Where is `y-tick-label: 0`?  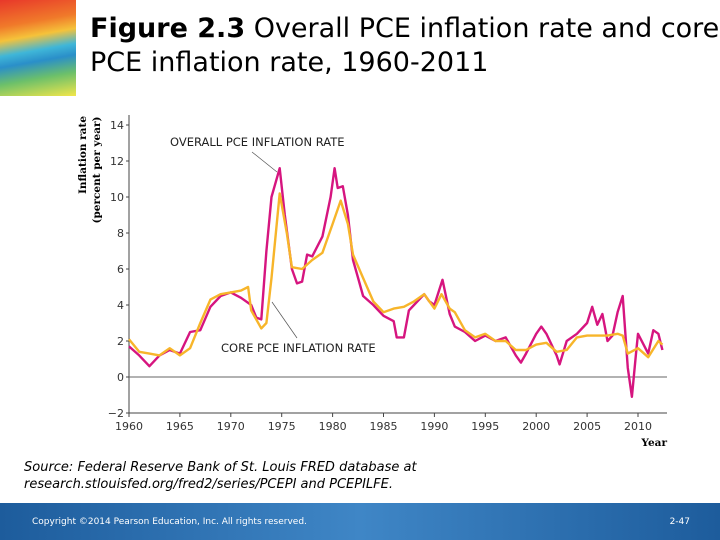 y-tick-label: 0 is located at coordinates (120, 377).